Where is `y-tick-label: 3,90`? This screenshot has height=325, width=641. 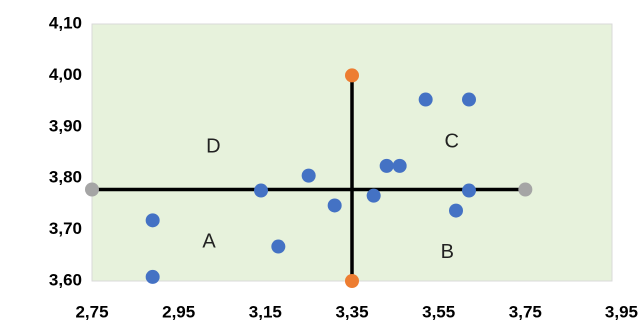 y-tick-label: 3,90 is located at coordinates (65, 125).